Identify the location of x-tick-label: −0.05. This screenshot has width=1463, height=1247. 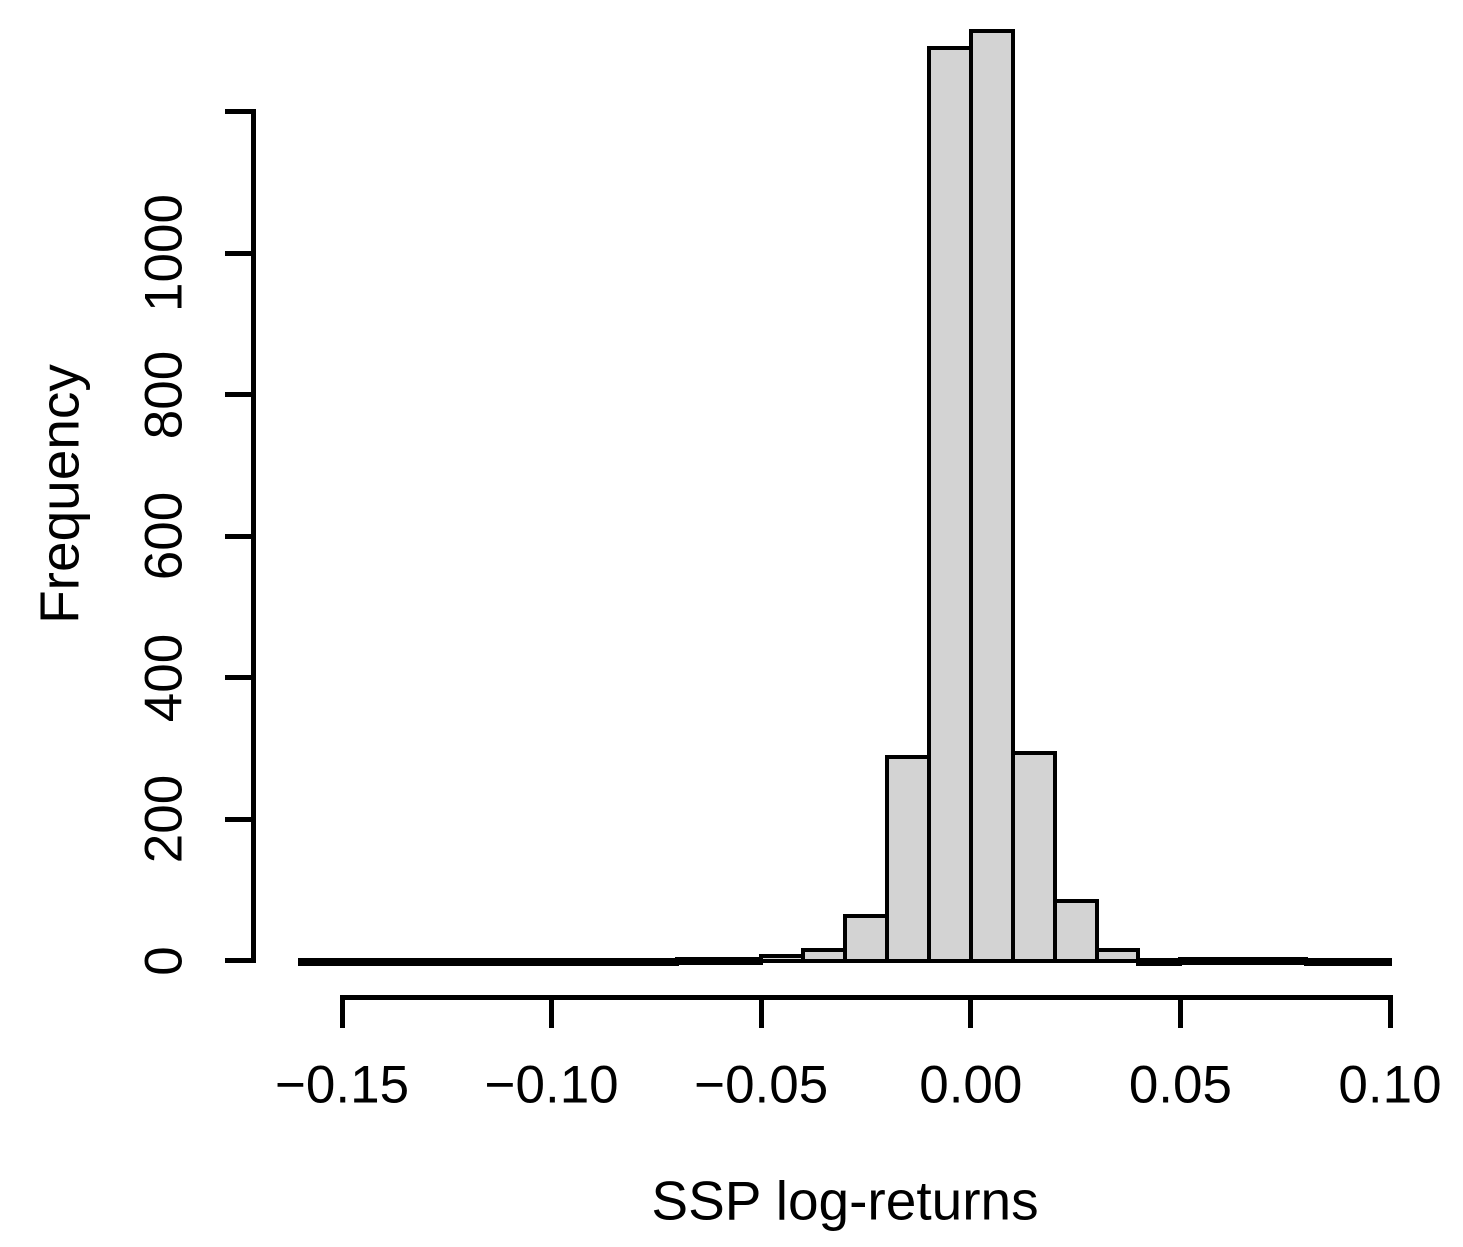
(761, 1085).